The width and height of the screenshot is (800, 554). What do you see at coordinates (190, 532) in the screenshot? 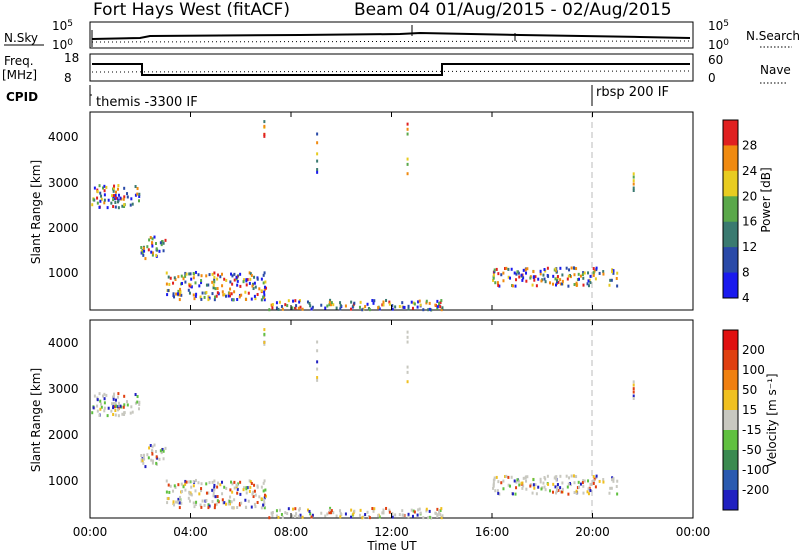
I see `x-tick-label: 04:00` at bounding box center [190, 532].